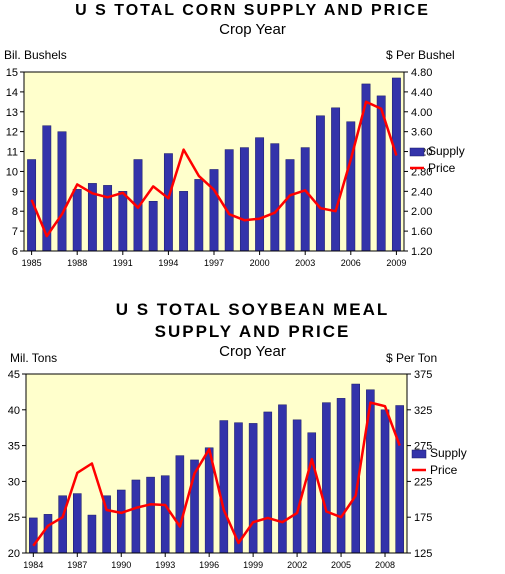 This screenshot has width=505, height=574. What do you see at coordinates (165, 565) in the screenshot?
I see `x-tick-label: 1993` at bounding box center [165, 565].